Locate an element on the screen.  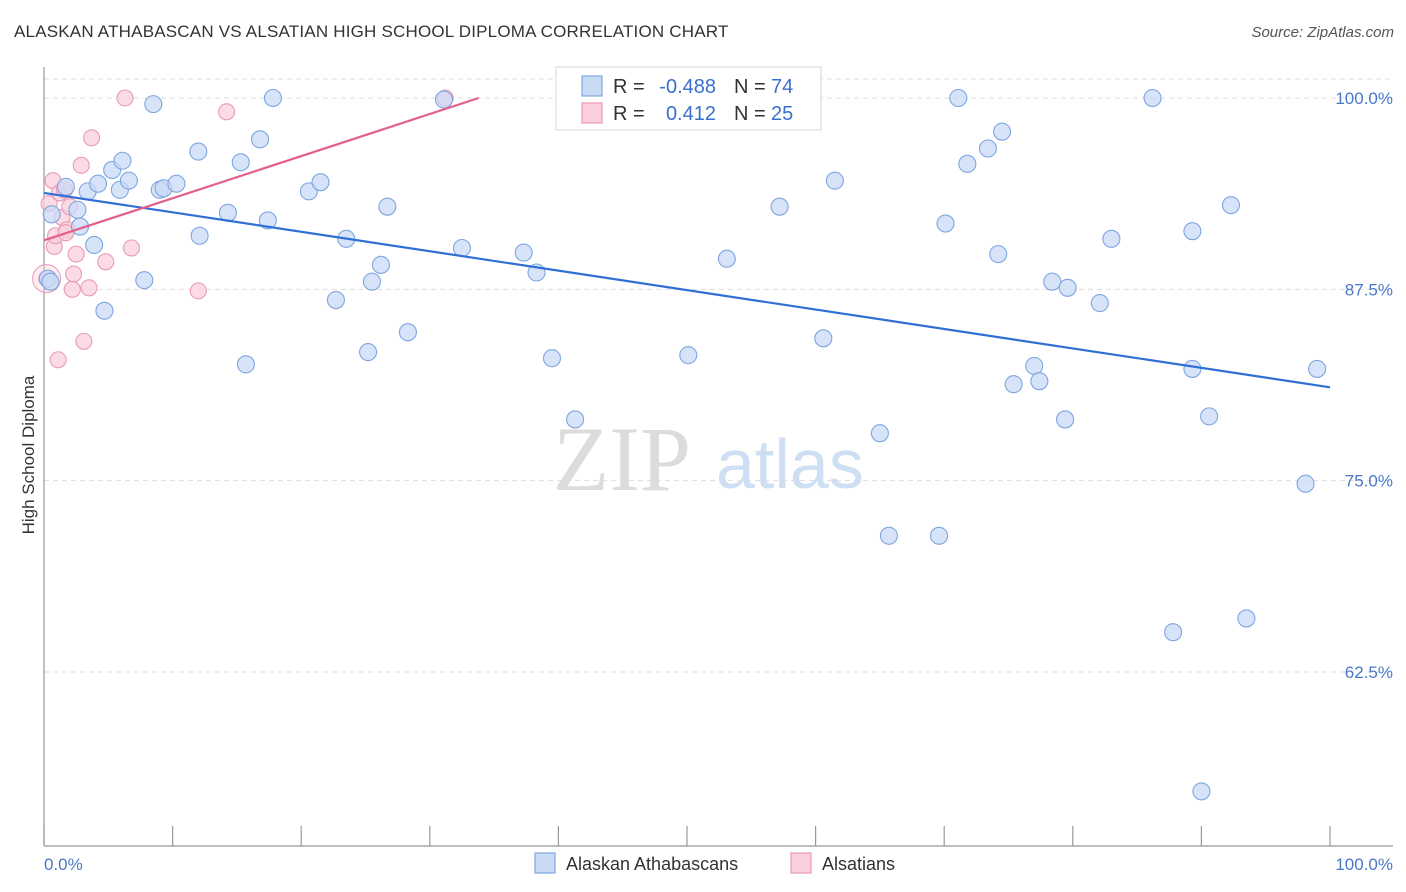
legend-r-value-athabascans: -0.488 is located at coordinates (687, 87).